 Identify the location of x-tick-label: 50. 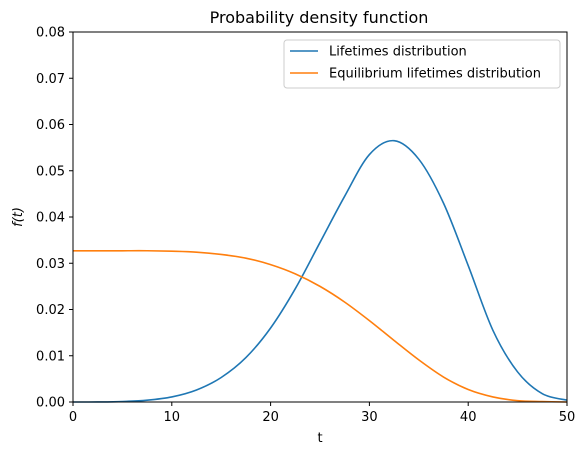
(567, 417).